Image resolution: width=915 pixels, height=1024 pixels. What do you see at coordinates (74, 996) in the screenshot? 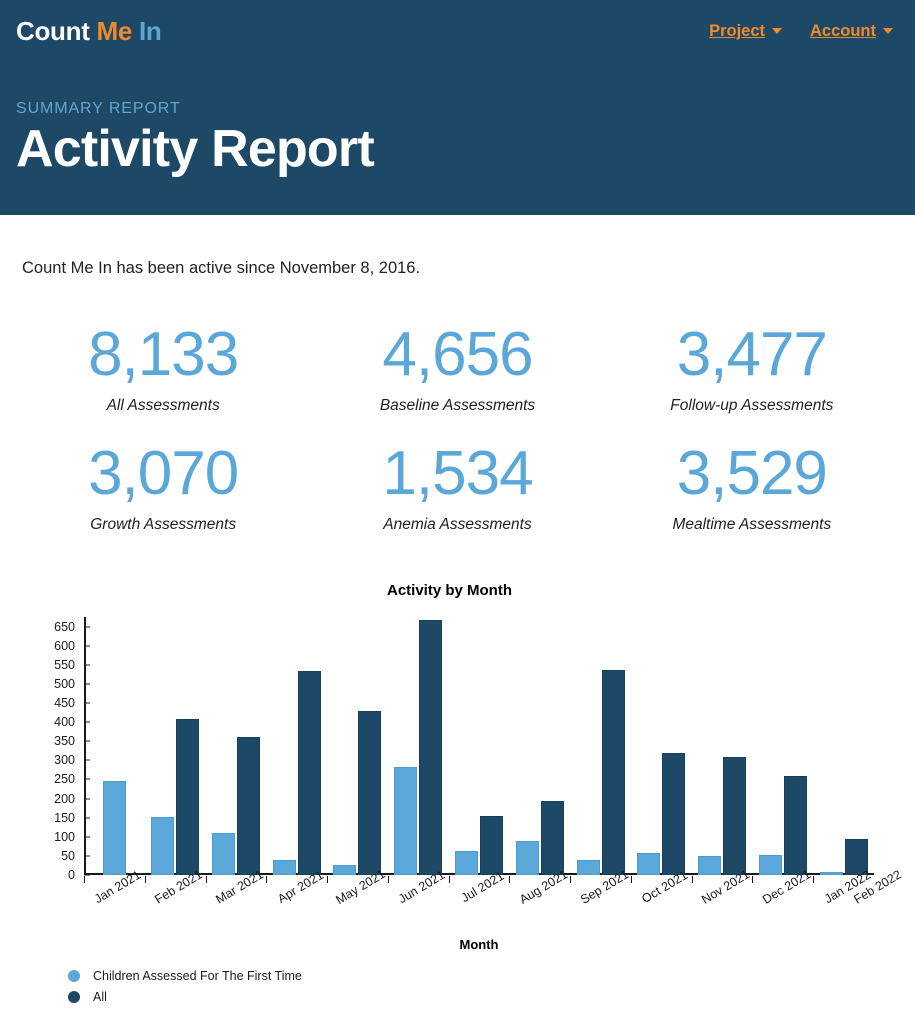
I see `legend-color-swatch-icon` at bounding box center [74, 996].